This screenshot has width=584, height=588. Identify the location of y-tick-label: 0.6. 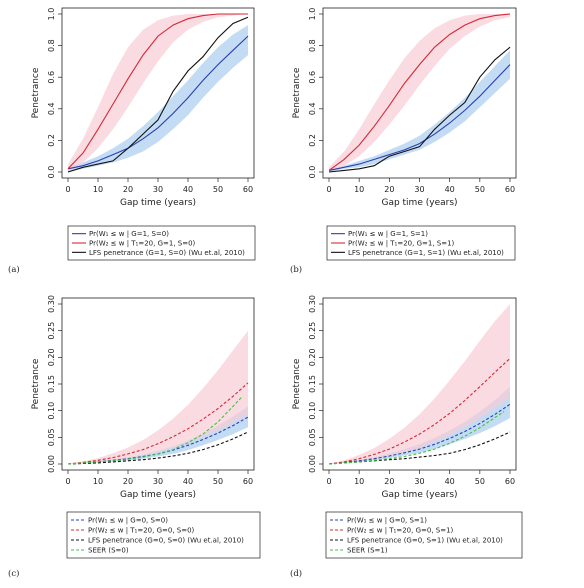
(312, 77).